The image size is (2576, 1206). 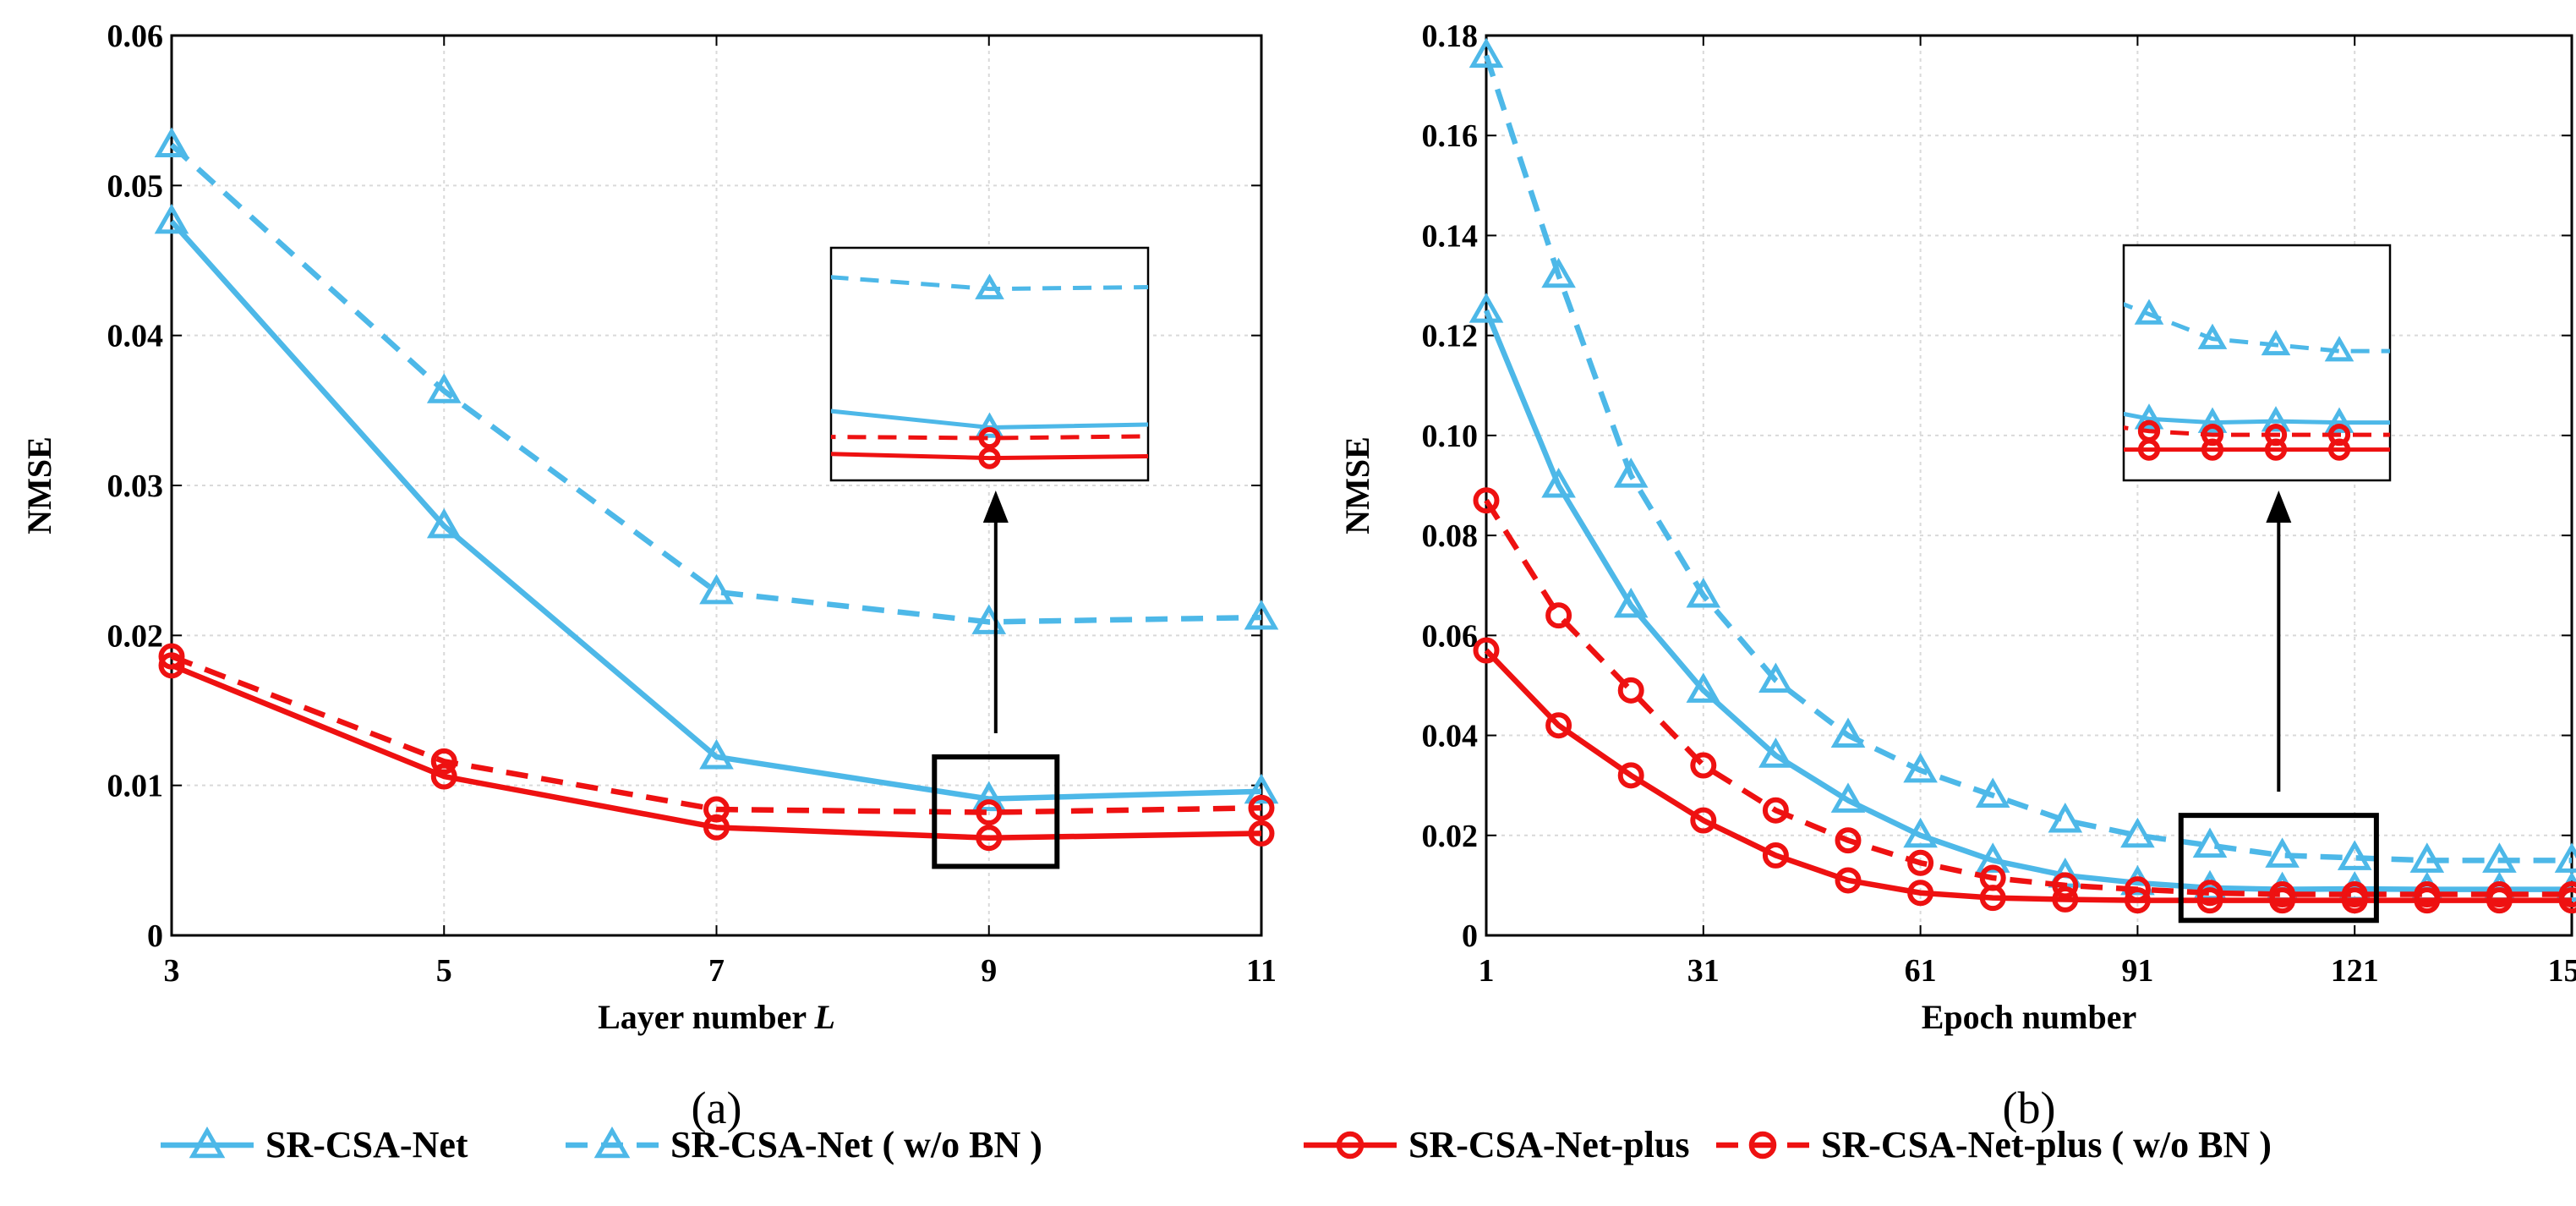 What do you see at coordinates (989, 971) in the screenshot?
I see `x-tick-label: 9` at bounding box center [989, 971].